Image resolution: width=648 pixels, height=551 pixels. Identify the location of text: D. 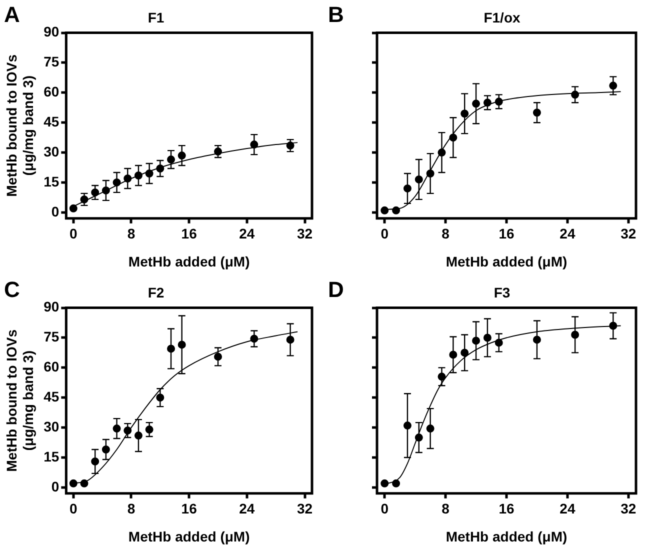
(336, 290).